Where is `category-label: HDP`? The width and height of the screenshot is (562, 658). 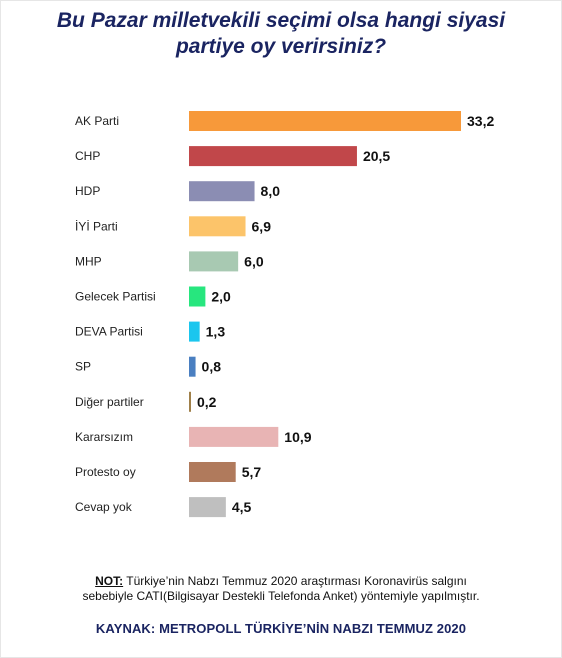
category-label: HDP is located at coordinates (87, 191).